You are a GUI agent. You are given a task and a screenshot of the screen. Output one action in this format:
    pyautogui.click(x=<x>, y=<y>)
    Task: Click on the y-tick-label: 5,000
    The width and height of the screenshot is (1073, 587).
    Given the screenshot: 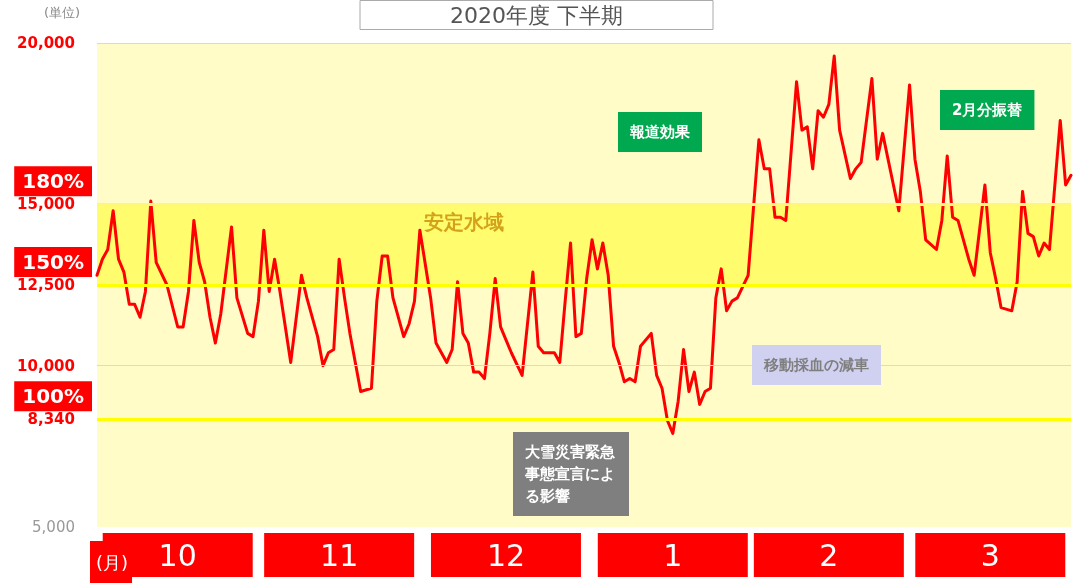 What is the action you would take?
    pyautogui.click(x=53, y=527)
    